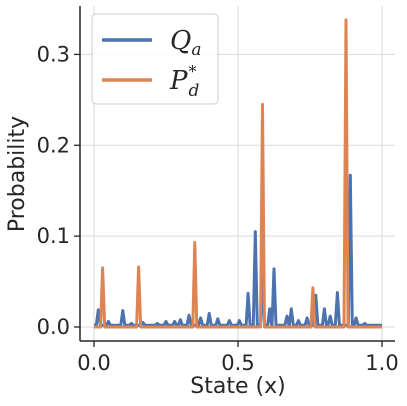  Describe the element at coordinates (53, 145) in the screenshot. I see `y-tick-label: 0.2` at that location.